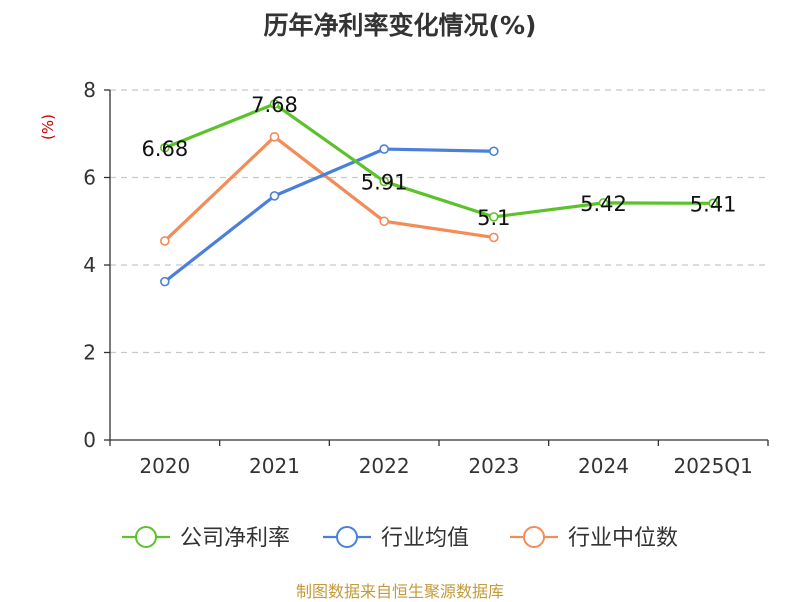  Describe the element at coordinates (89, 178) in the screenshot. I see `y-tick-label-6: 6` at that location.